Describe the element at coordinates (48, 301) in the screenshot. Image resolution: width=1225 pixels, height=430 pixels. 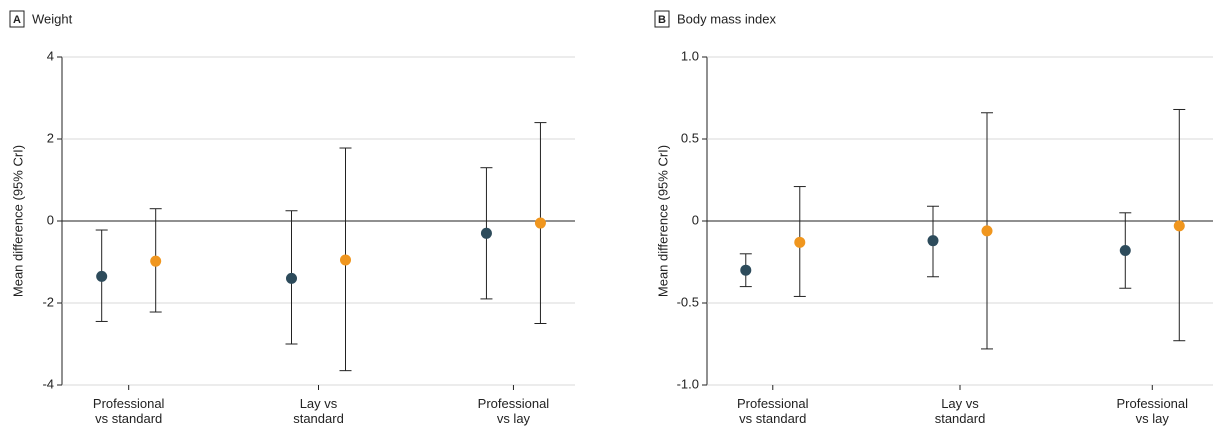
I see `y-tick-label: -2` at that location.